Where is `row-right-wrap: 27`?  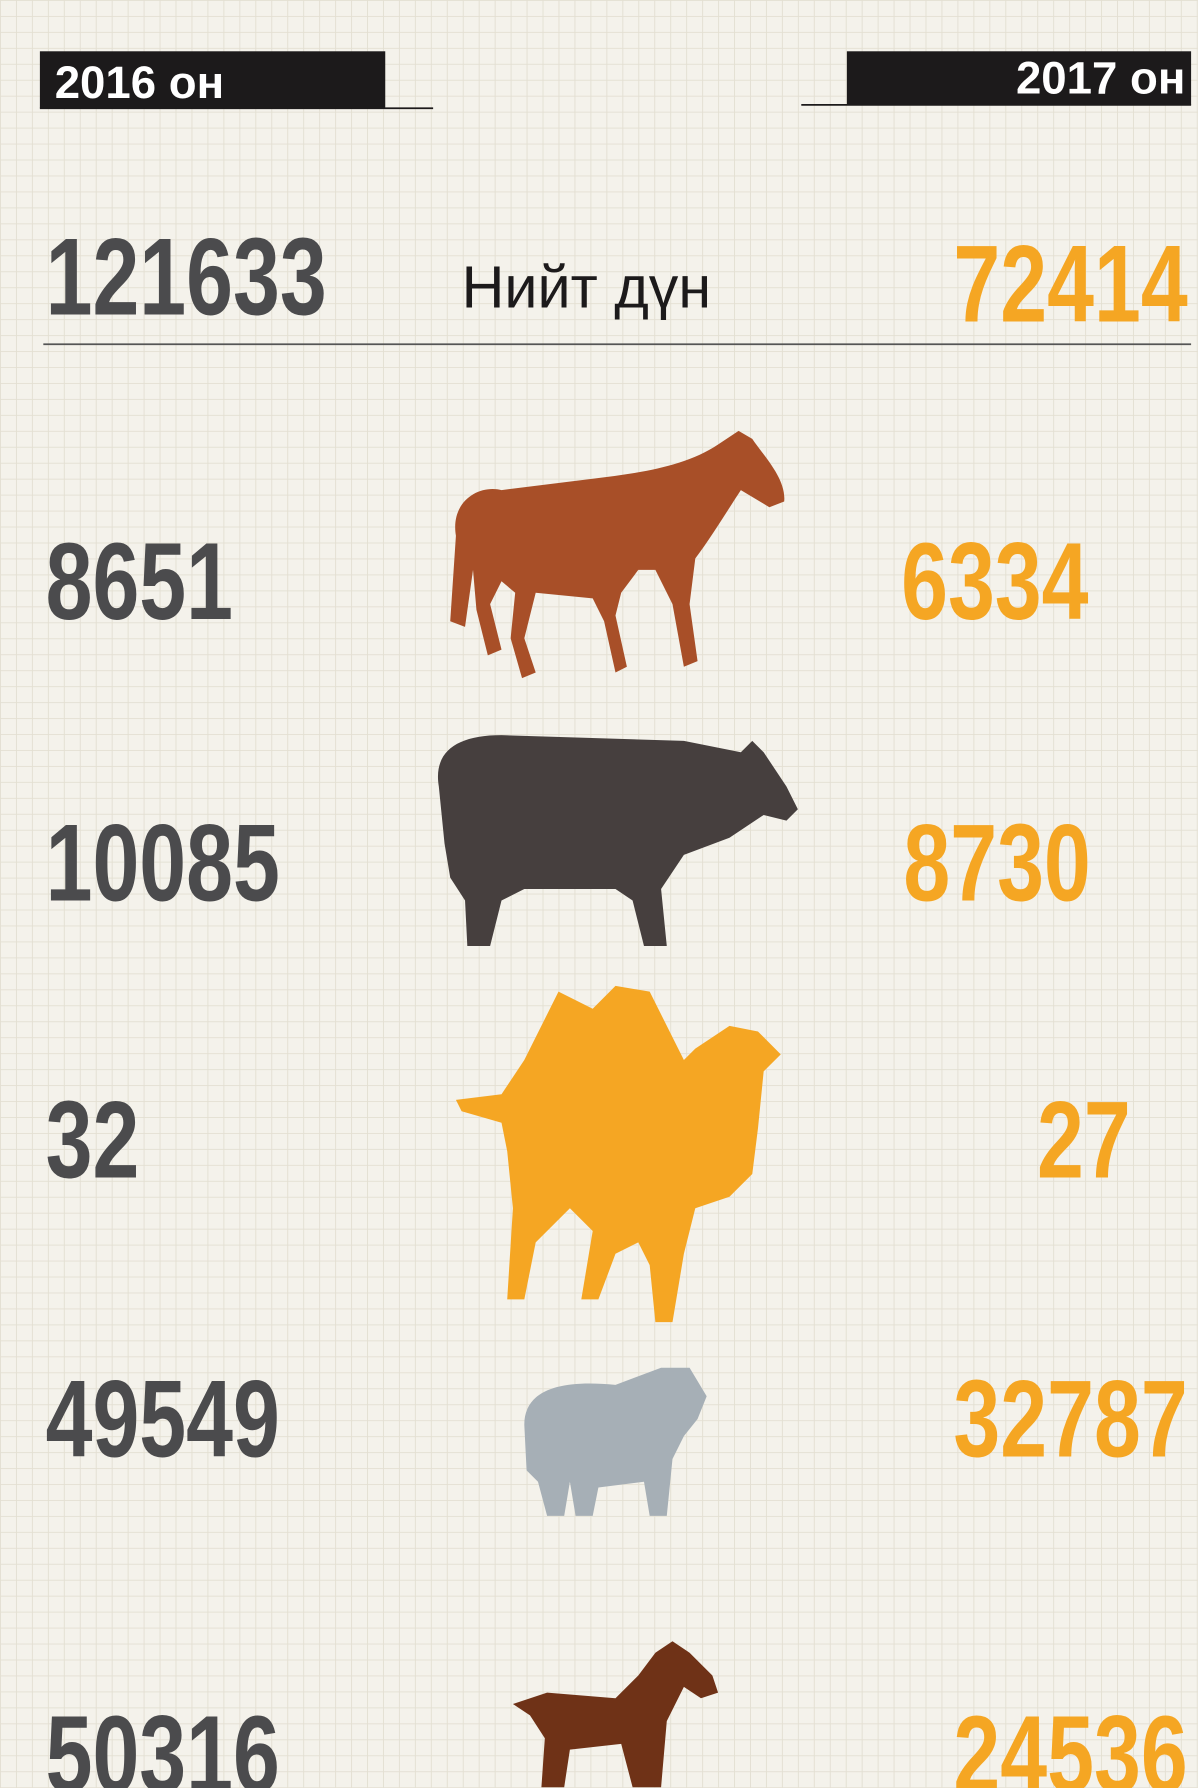 row-right-wrap: 27 is located at coordinates (1084, 1140).